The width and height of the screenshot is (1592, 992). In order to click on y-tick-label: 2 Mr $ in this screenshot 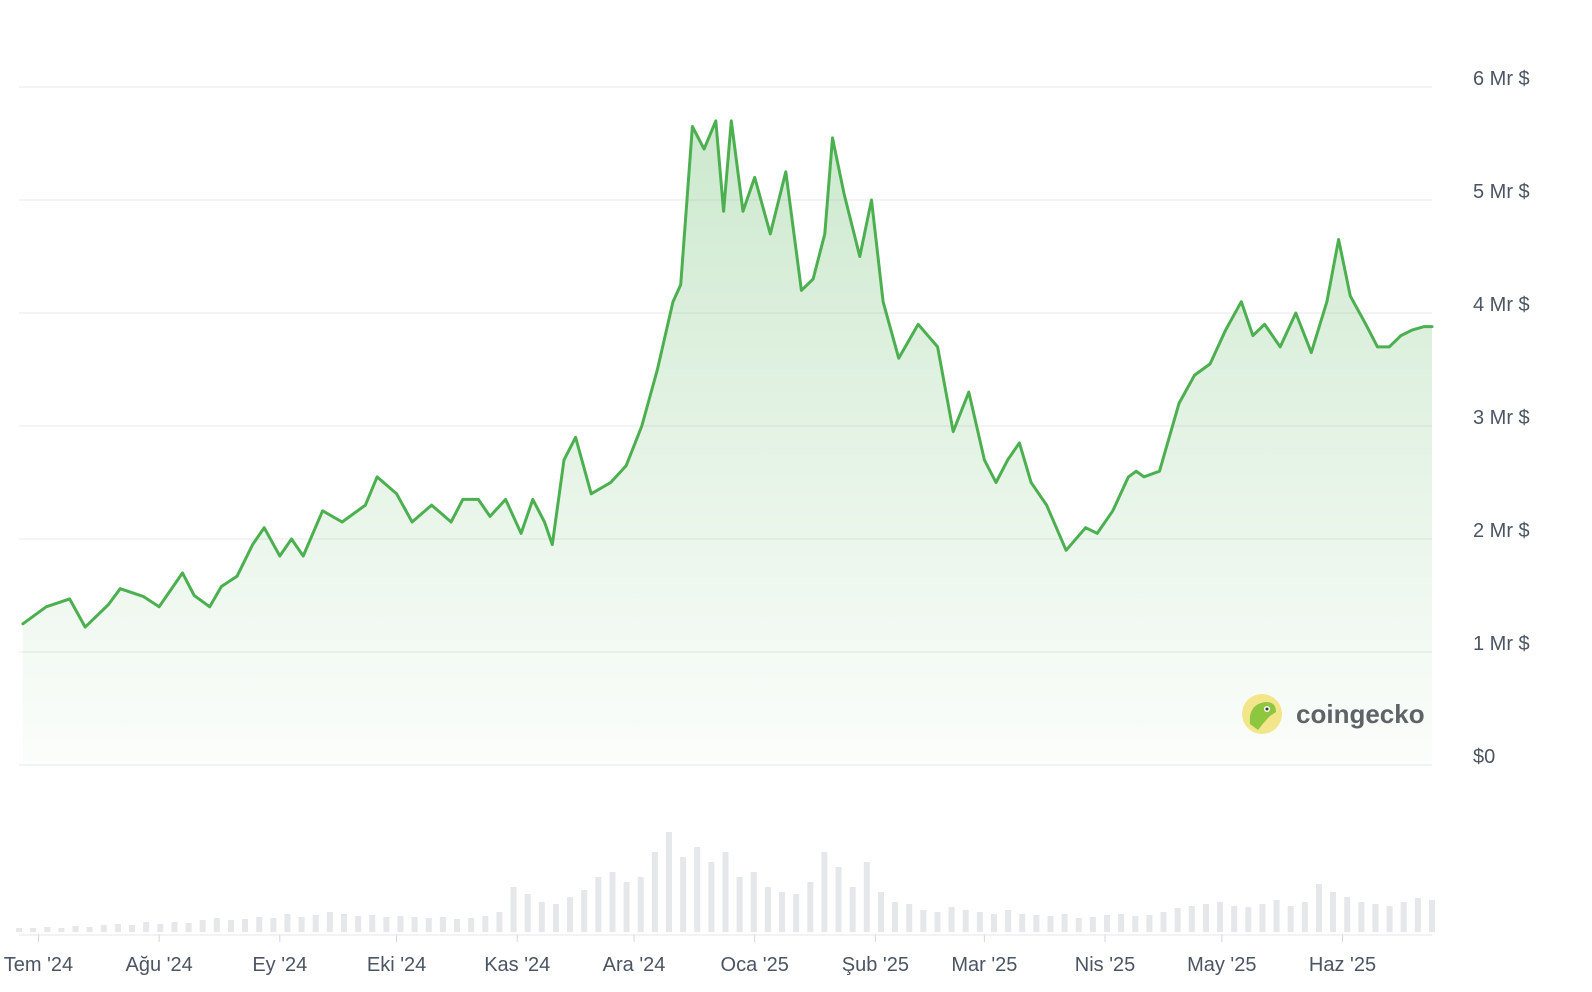, I will do `click(1501, 531)`.